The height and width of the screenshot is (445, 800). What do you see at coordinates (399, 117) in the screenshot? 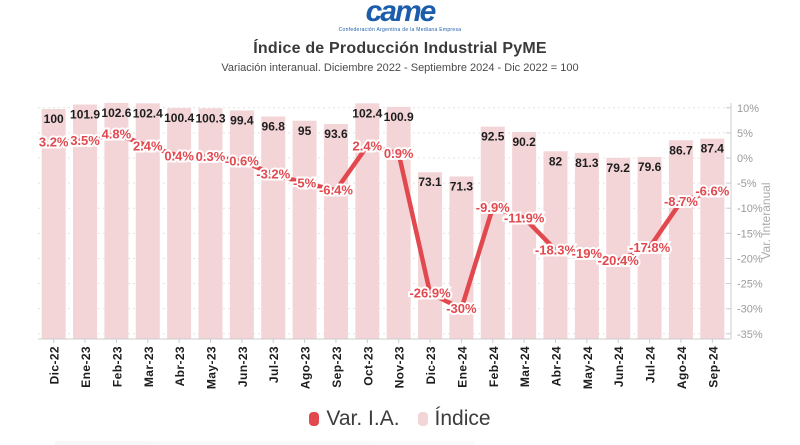
I see `bar-value-label: 100.9` at bounding box center [399, 117].